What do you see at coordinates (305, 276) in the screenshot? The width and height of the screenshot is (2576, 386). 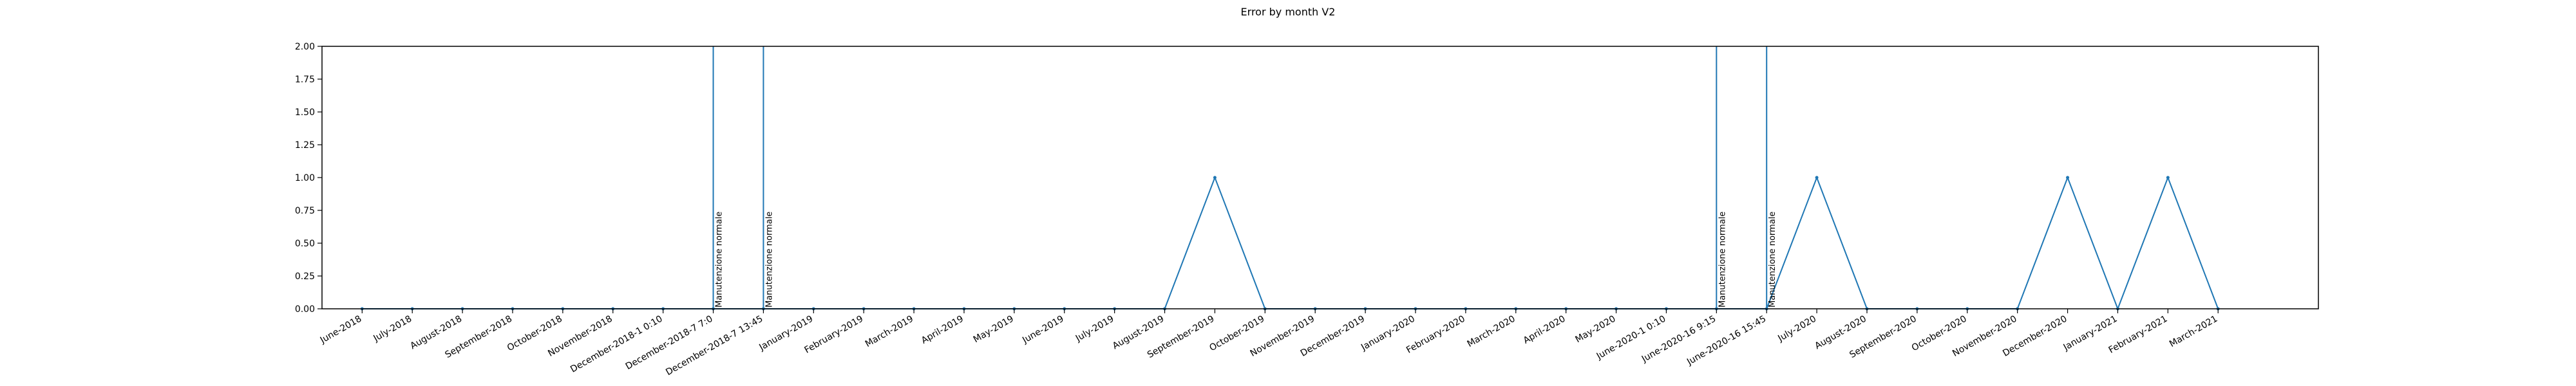 I see `y-tick-label: 0.25` at bounding box center [305, 276].